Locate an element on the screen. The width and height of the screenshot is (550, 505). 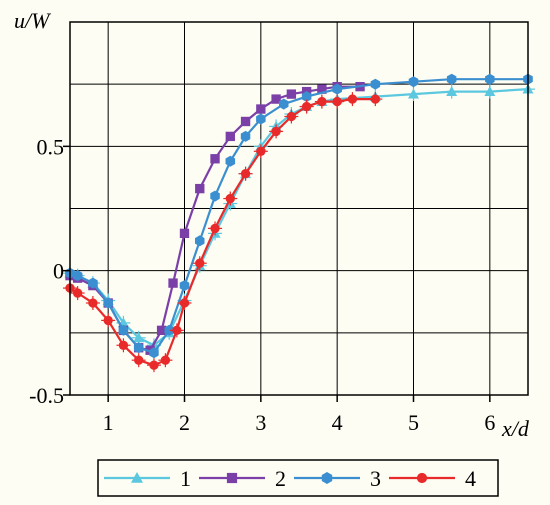
x-tick-label: 1 is located at coordinates (108, 422).